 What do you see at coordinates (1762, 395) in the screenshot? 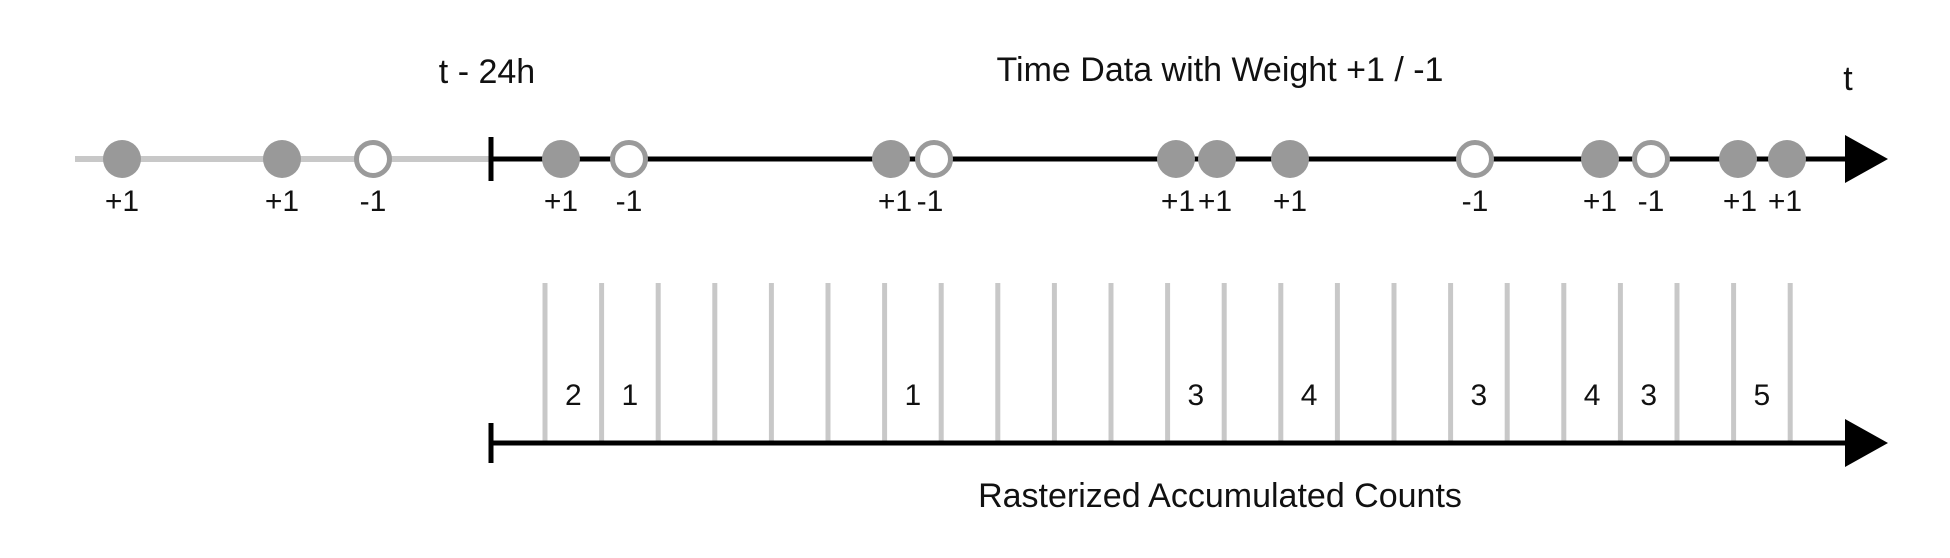
I see `bin-count-label: 5` at bounding box center [1762, 395].